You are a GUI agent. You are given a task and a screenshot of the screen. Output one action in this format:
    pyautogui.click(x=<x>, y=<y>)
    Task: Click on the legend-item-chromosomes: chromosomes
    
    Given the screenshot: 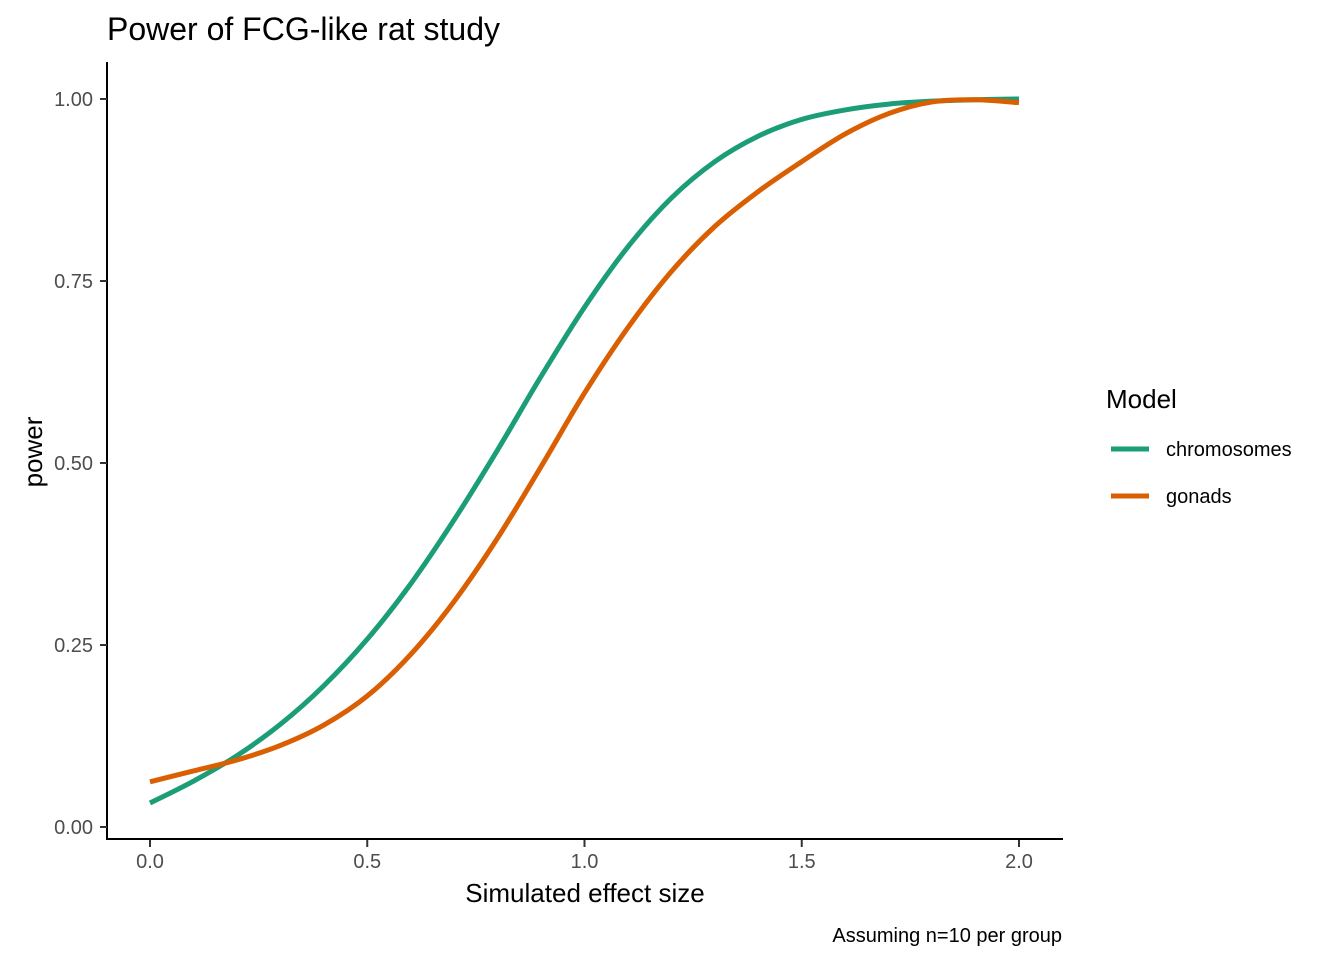 What is the action you would take?
    pyautogui.click(x=1201, y=450)
    